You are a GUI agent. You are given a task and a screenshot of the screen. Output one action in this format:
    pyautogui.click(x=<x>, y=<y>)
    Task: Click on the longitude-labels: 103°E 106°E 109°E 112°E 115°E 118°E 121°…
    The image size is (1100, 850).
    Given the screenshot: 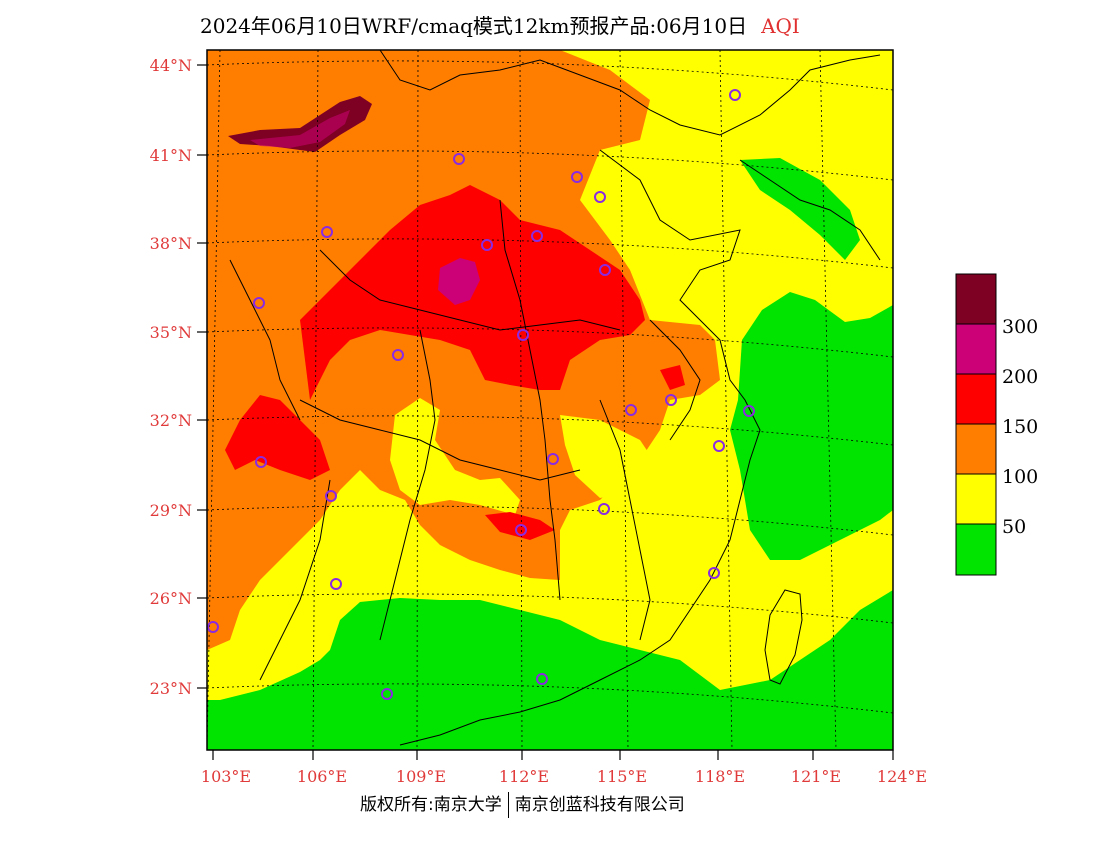 What is the action you would take?
    pyautogui.click(x=564, y=776)
    